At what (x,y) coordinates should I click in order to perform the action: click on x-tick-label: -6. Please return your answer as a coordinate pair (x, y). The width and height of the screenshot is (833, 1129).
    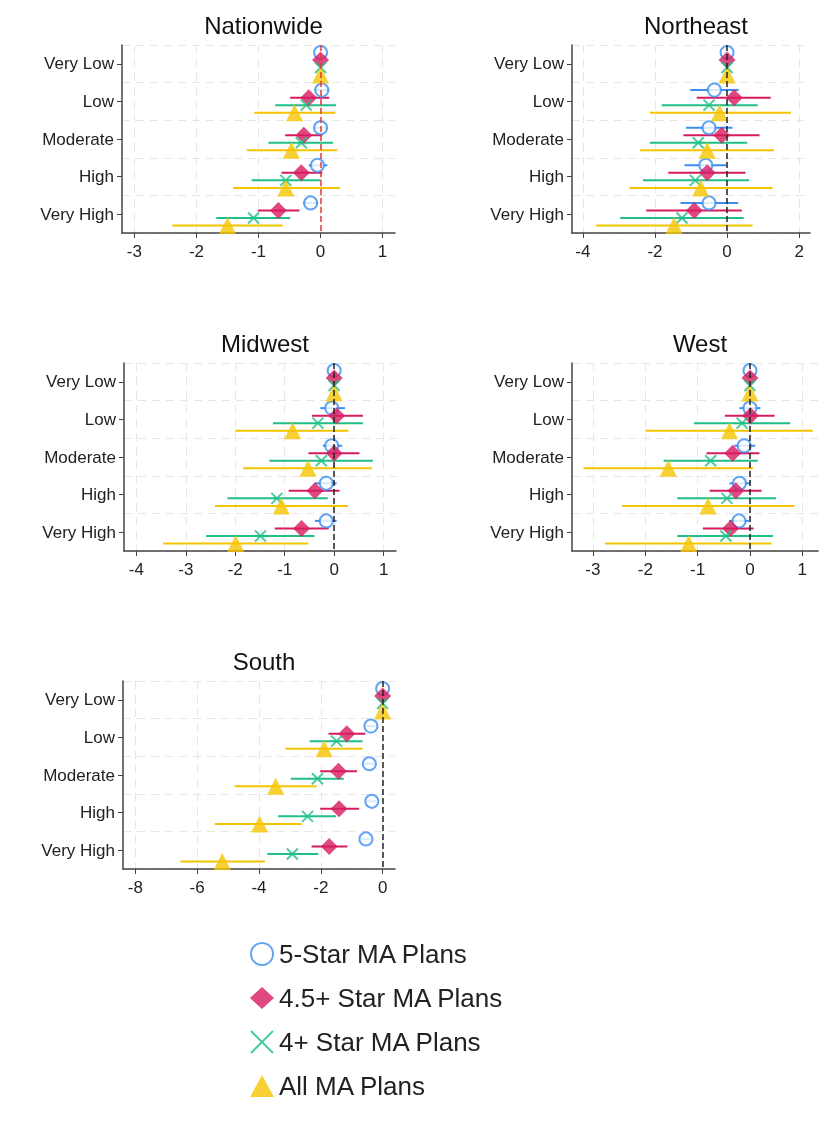
    Looking at the image, I should click on (197, 887).